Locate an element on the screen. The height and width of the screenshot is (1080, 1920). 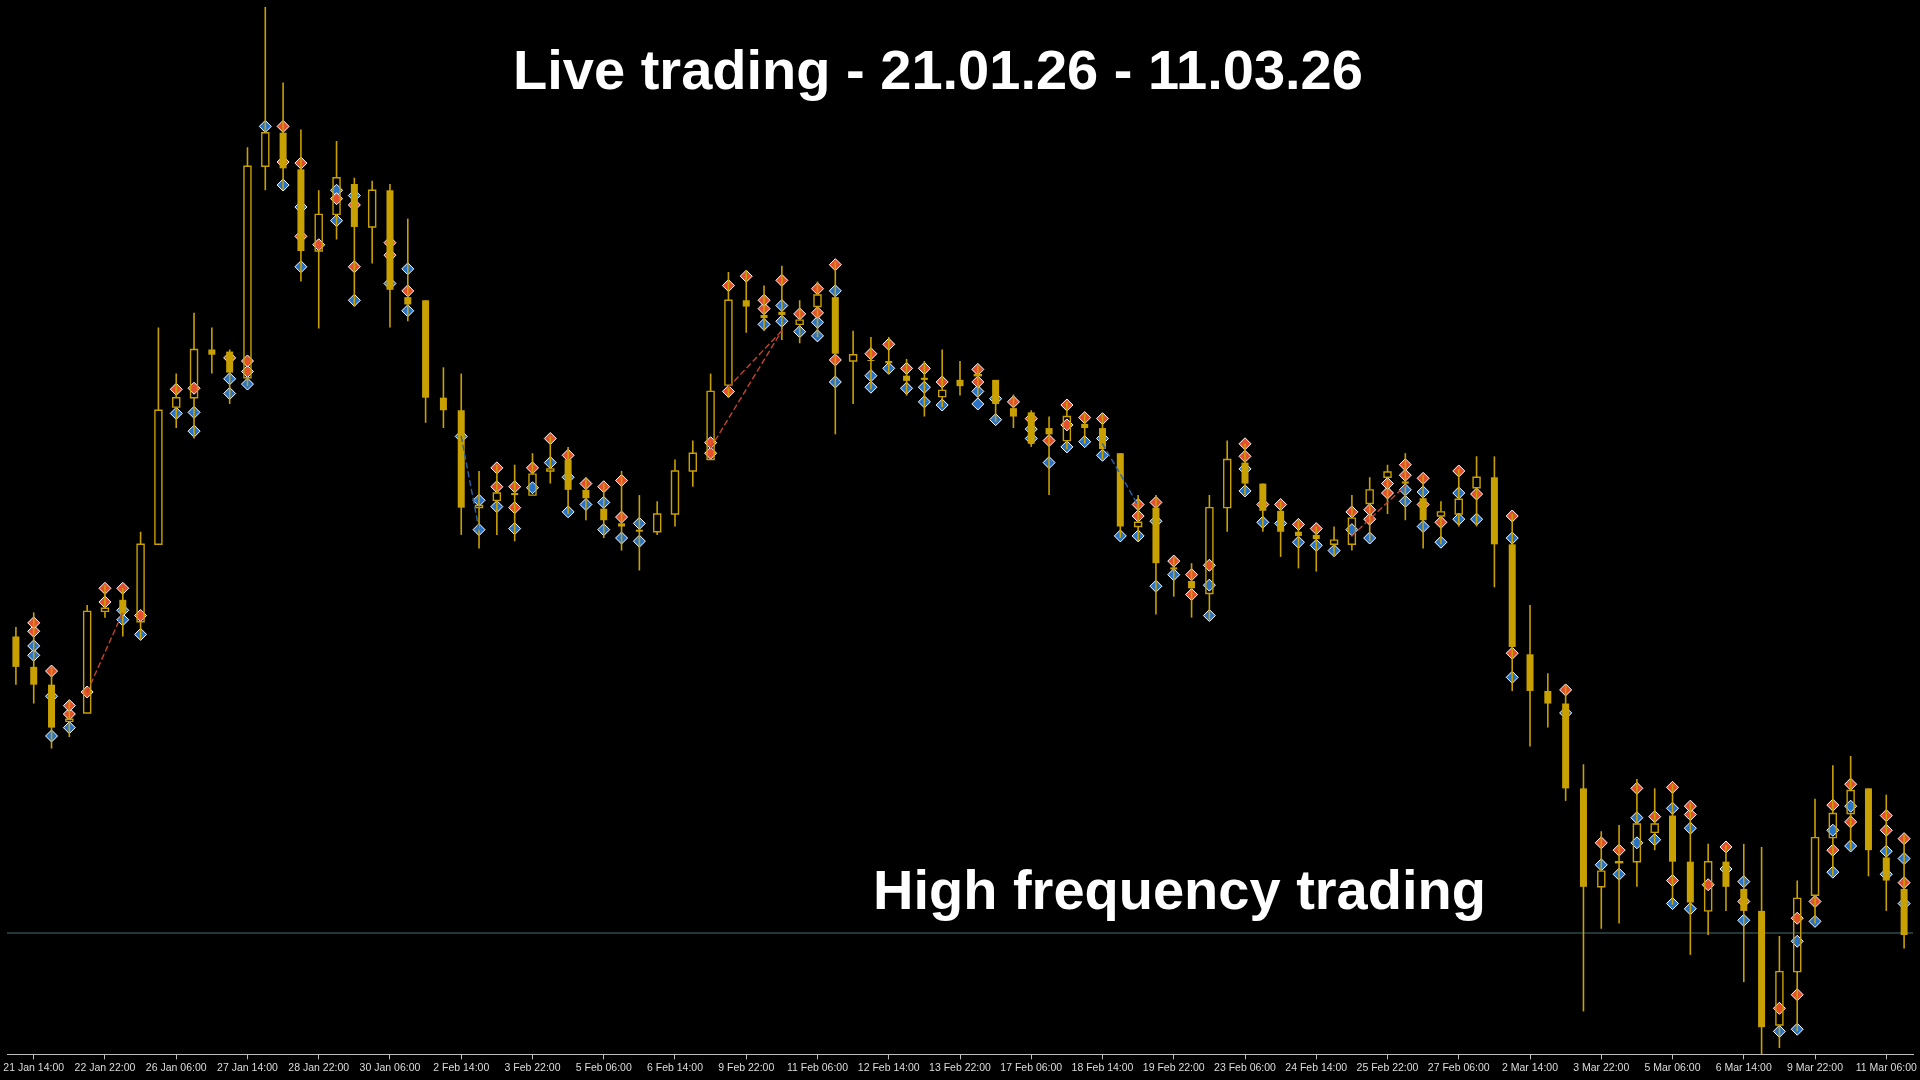
x-tick-label: 5 Feb 06:00 is located at coordinates (603, 1066).